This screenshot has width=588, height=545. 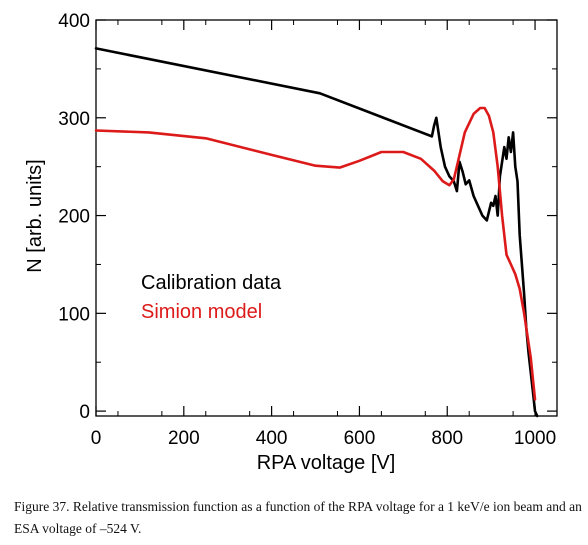 I want to click on legend: Calibration data Simion model, so click(x=211, y=297).